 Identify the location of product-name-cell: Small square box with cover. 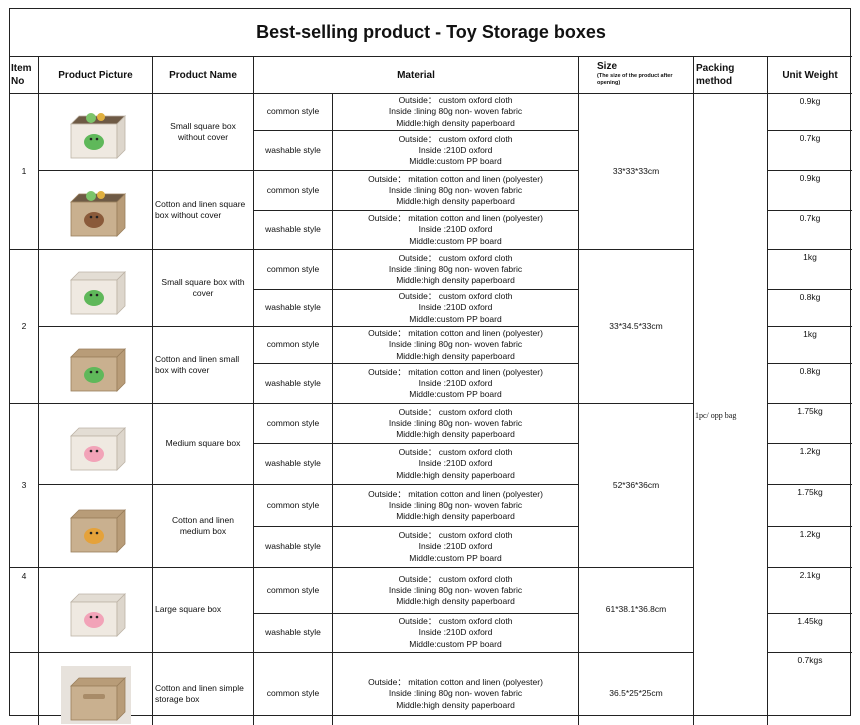
(202, 287).